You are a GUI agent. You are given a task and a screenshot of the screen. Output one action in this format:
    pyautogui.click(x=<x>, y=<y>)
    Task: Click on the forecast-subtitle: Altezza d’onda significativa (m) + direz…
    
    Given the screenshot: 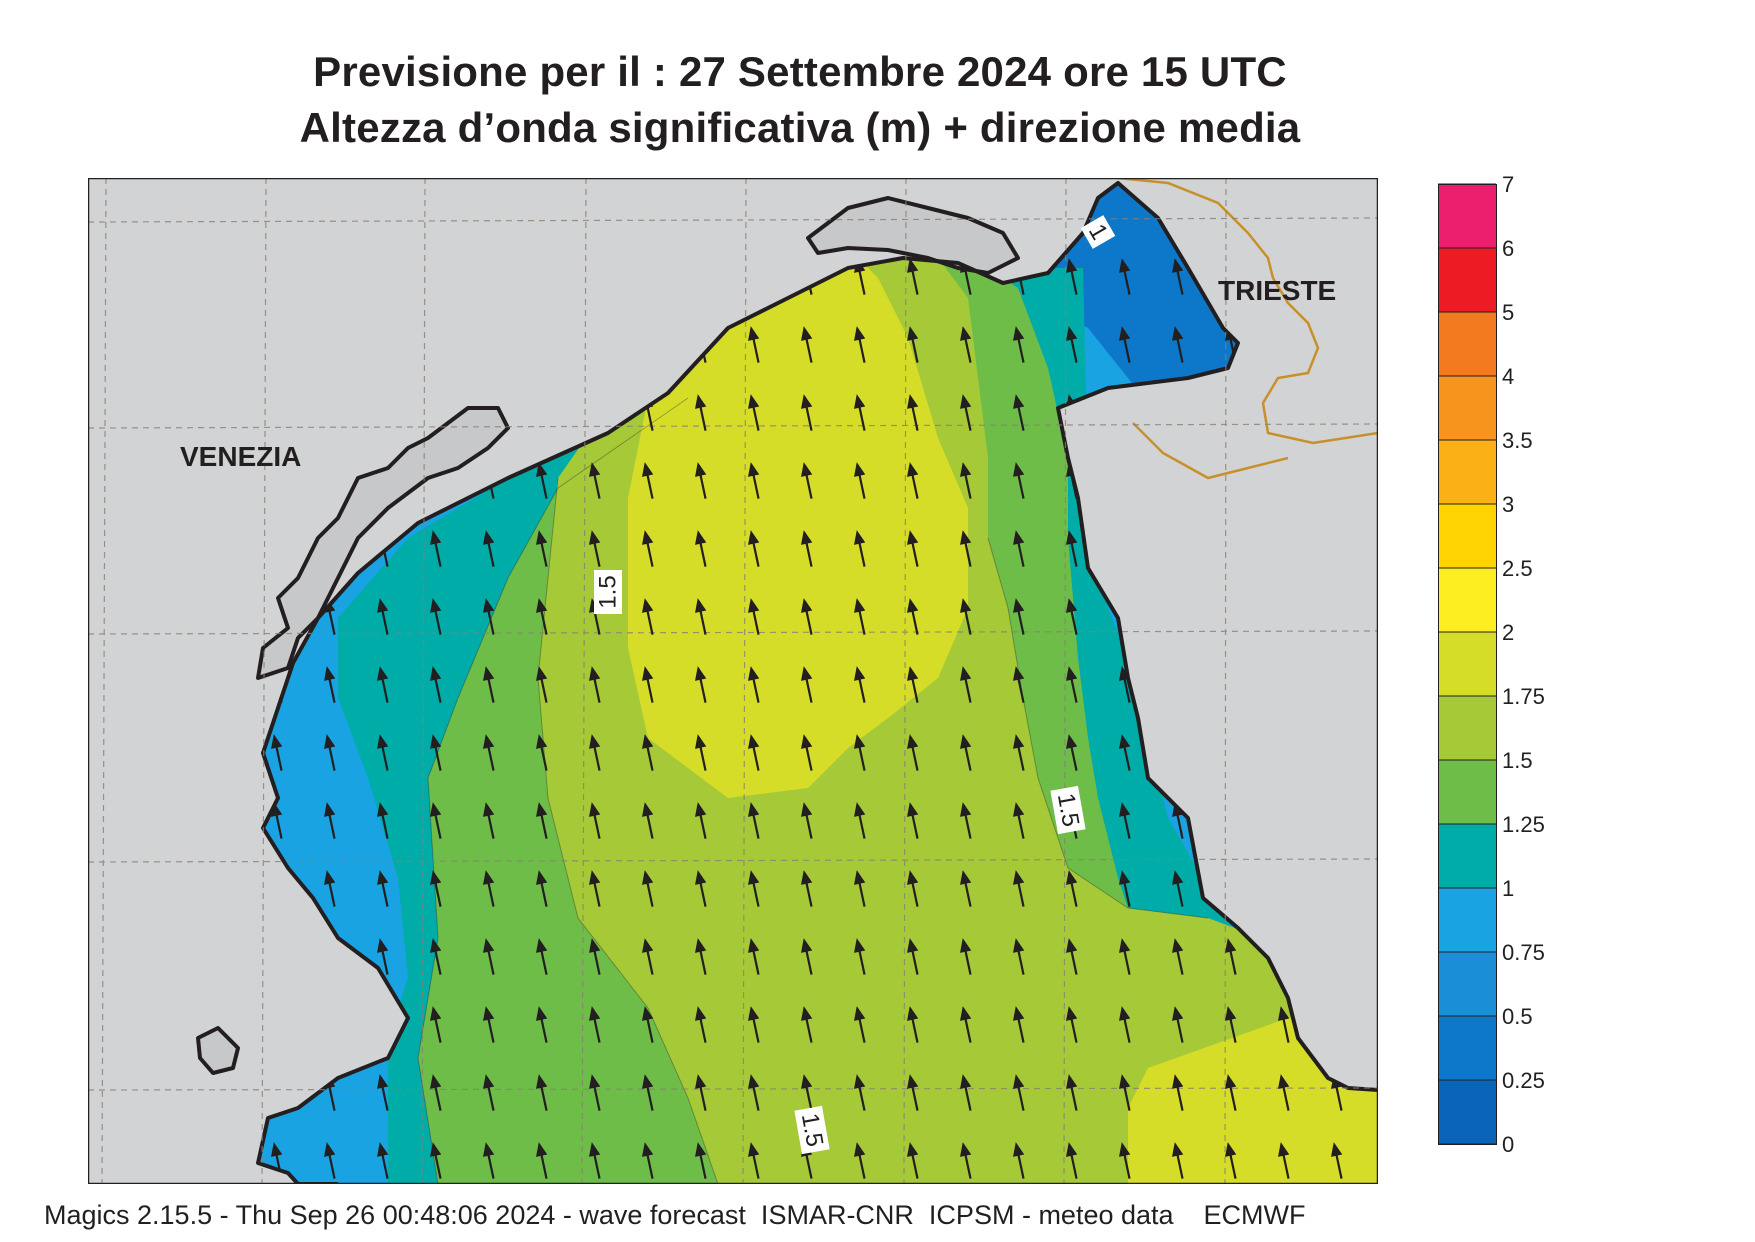 What is the action you would take?
    pyautogui.click(x=800, y=127)
    